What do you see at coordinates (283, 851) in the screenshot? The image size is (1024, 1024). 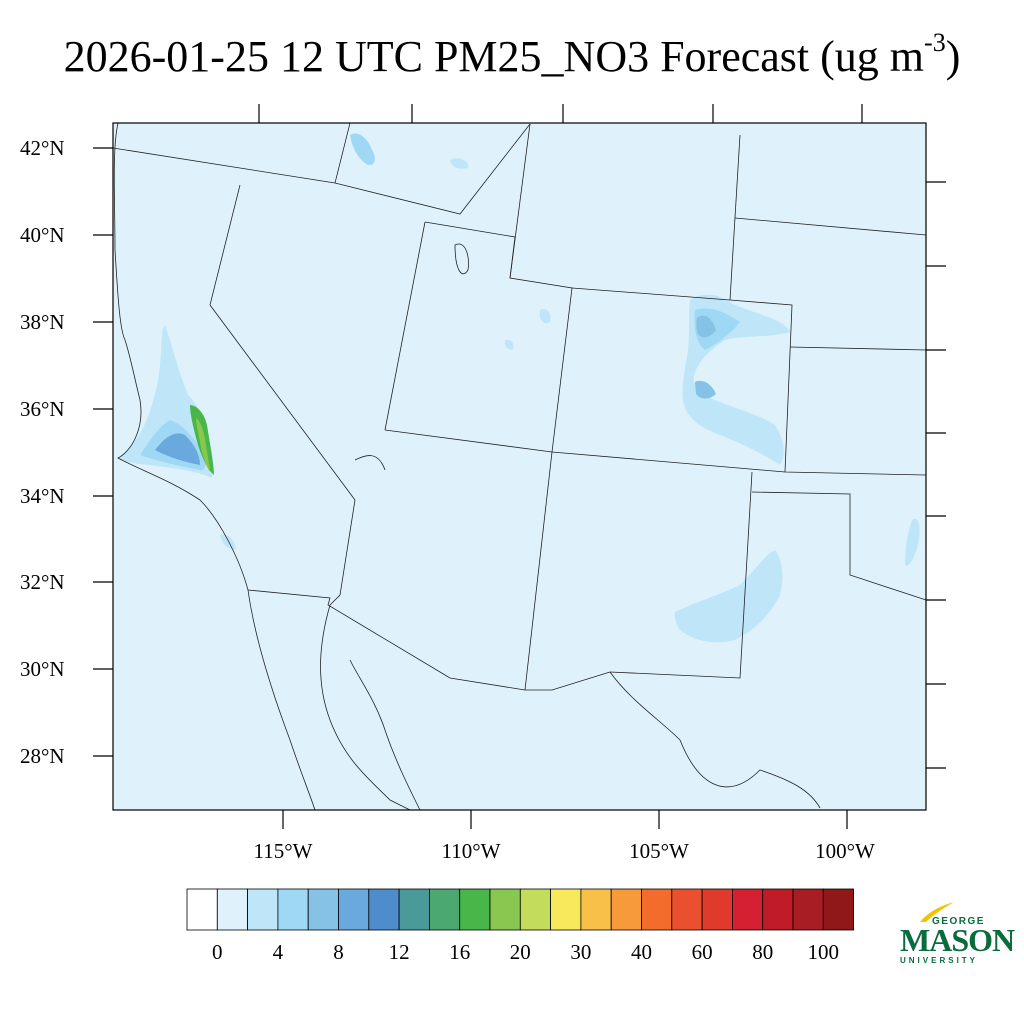 I see `lon-label: 115°W` at bounding box center [283, 851].